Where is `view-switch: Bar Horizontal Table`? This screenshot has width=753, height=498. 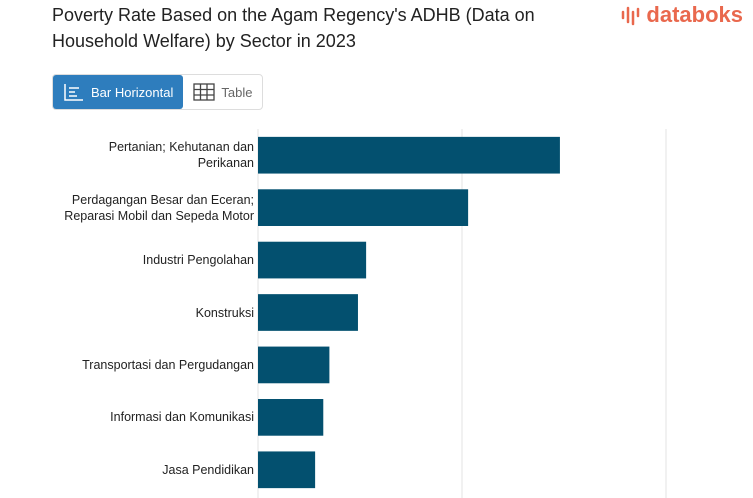
view-switch: Bar Horizontal Table is located at coordinates (158, 92).